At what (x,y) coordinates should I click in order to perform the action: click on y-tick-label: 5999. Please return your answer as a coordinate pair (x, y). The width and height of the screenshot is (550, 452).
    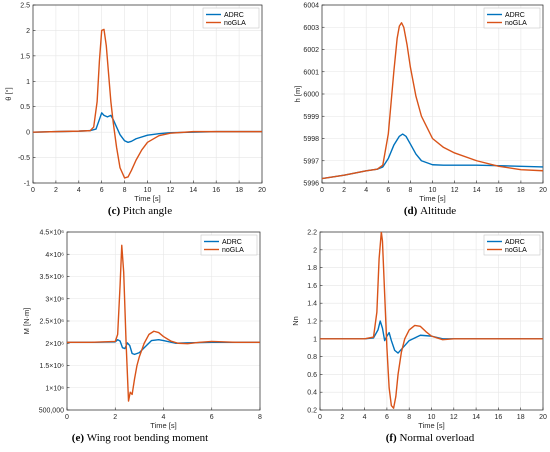
    Looking at the image, I should click on (311, 117).